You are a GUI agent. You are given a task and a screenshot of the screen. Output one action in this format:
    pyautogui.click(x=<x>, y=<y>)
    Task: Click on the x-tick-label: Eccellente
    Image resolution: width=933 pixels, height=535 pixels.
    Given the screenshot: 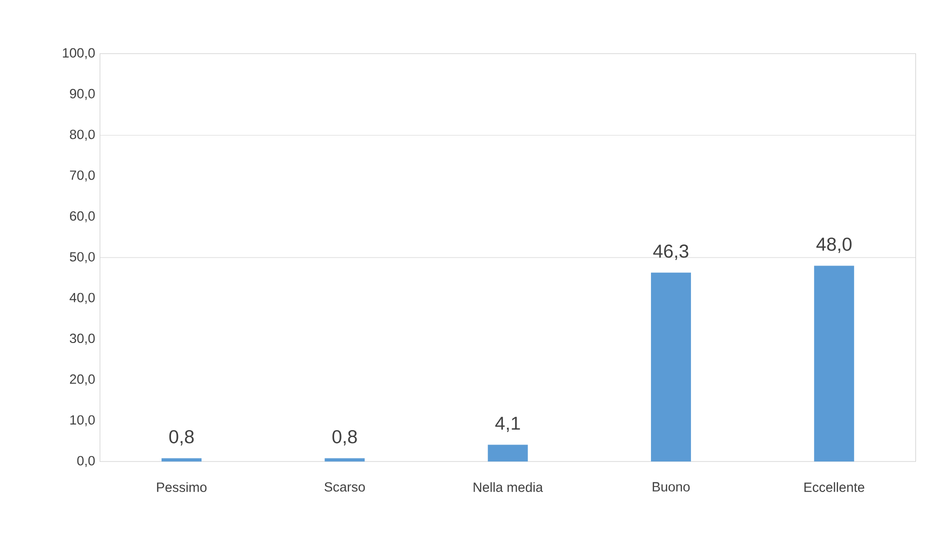 What is the action you would take?
    pyautogui.click(x=834, y=487)
    